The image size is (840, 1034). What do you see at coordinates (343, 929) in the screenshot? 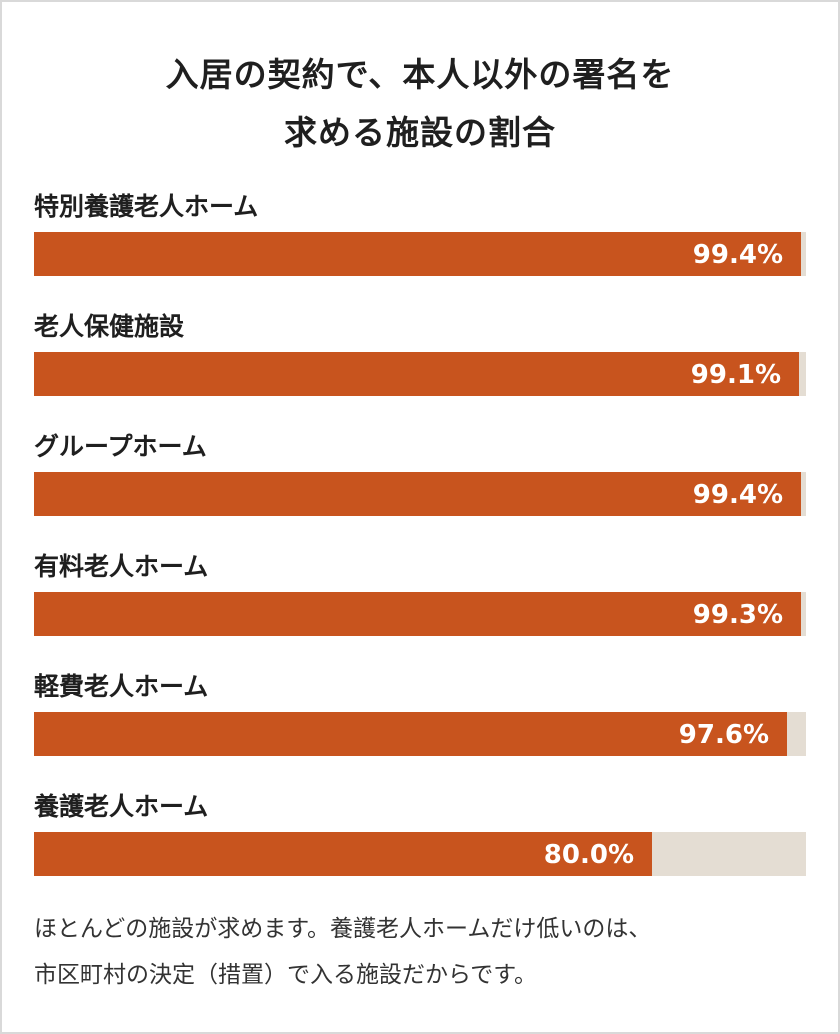
I see `footnote-line-1: ほとんどの施設が求めます。養護老人ホームだけ低いのは、` at bounding box center [343, 929].